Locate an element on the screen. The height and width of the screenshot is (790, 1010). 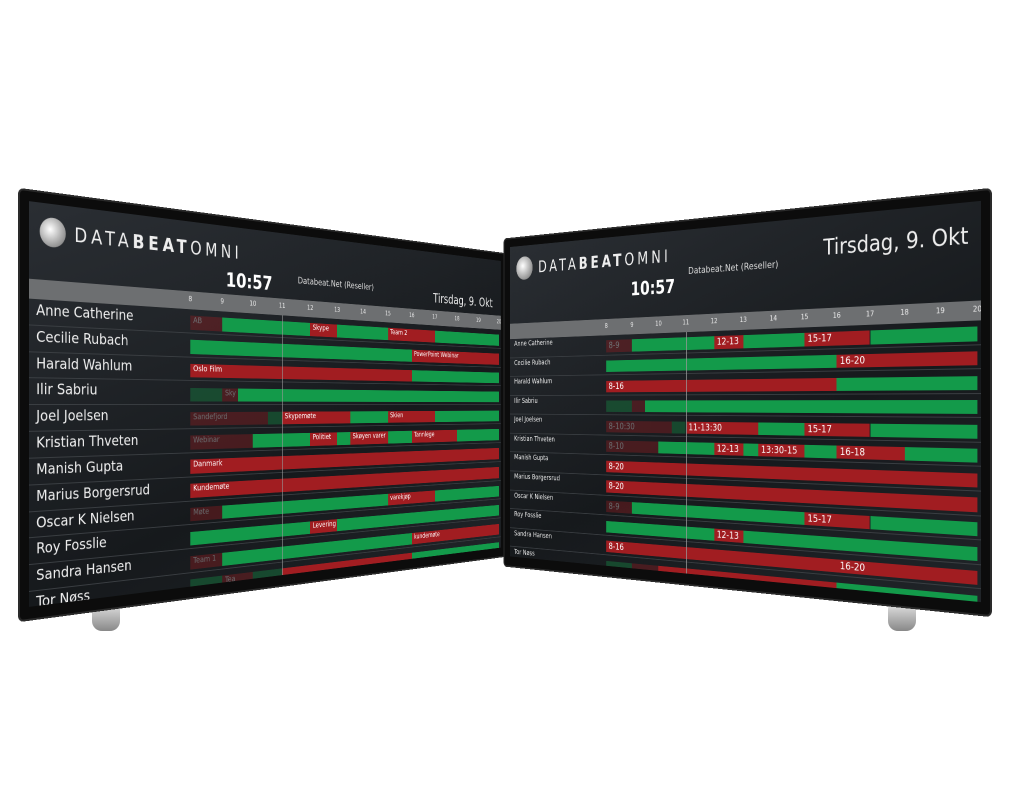
busy-slot: PowerPoint Webinar is located at coordinates (455, 357).